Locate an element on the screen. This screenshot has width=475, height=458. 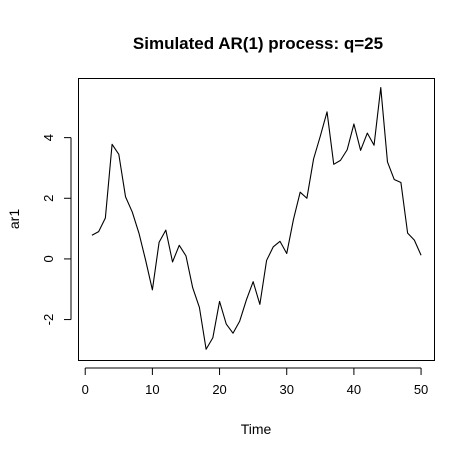
chart-title: Simulated AR(1) process: q=25 is located at coordinates (258, 43).